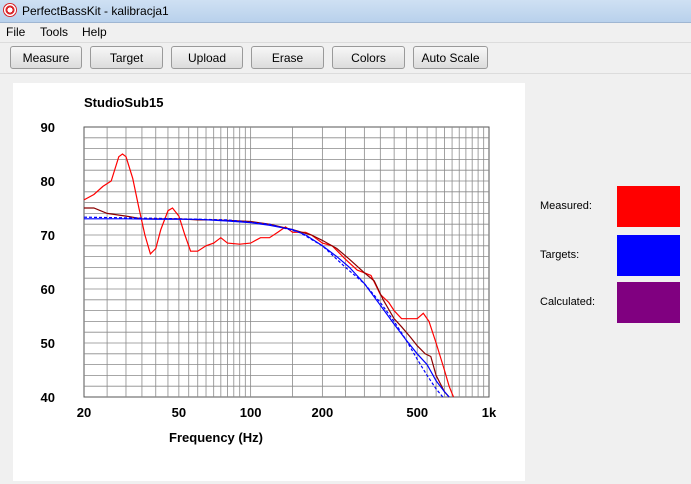  What do you see at coordinates (560, 255) in the screenshot?
I see `legend-targets-label: Targets:` at bounding box center [560, 255].